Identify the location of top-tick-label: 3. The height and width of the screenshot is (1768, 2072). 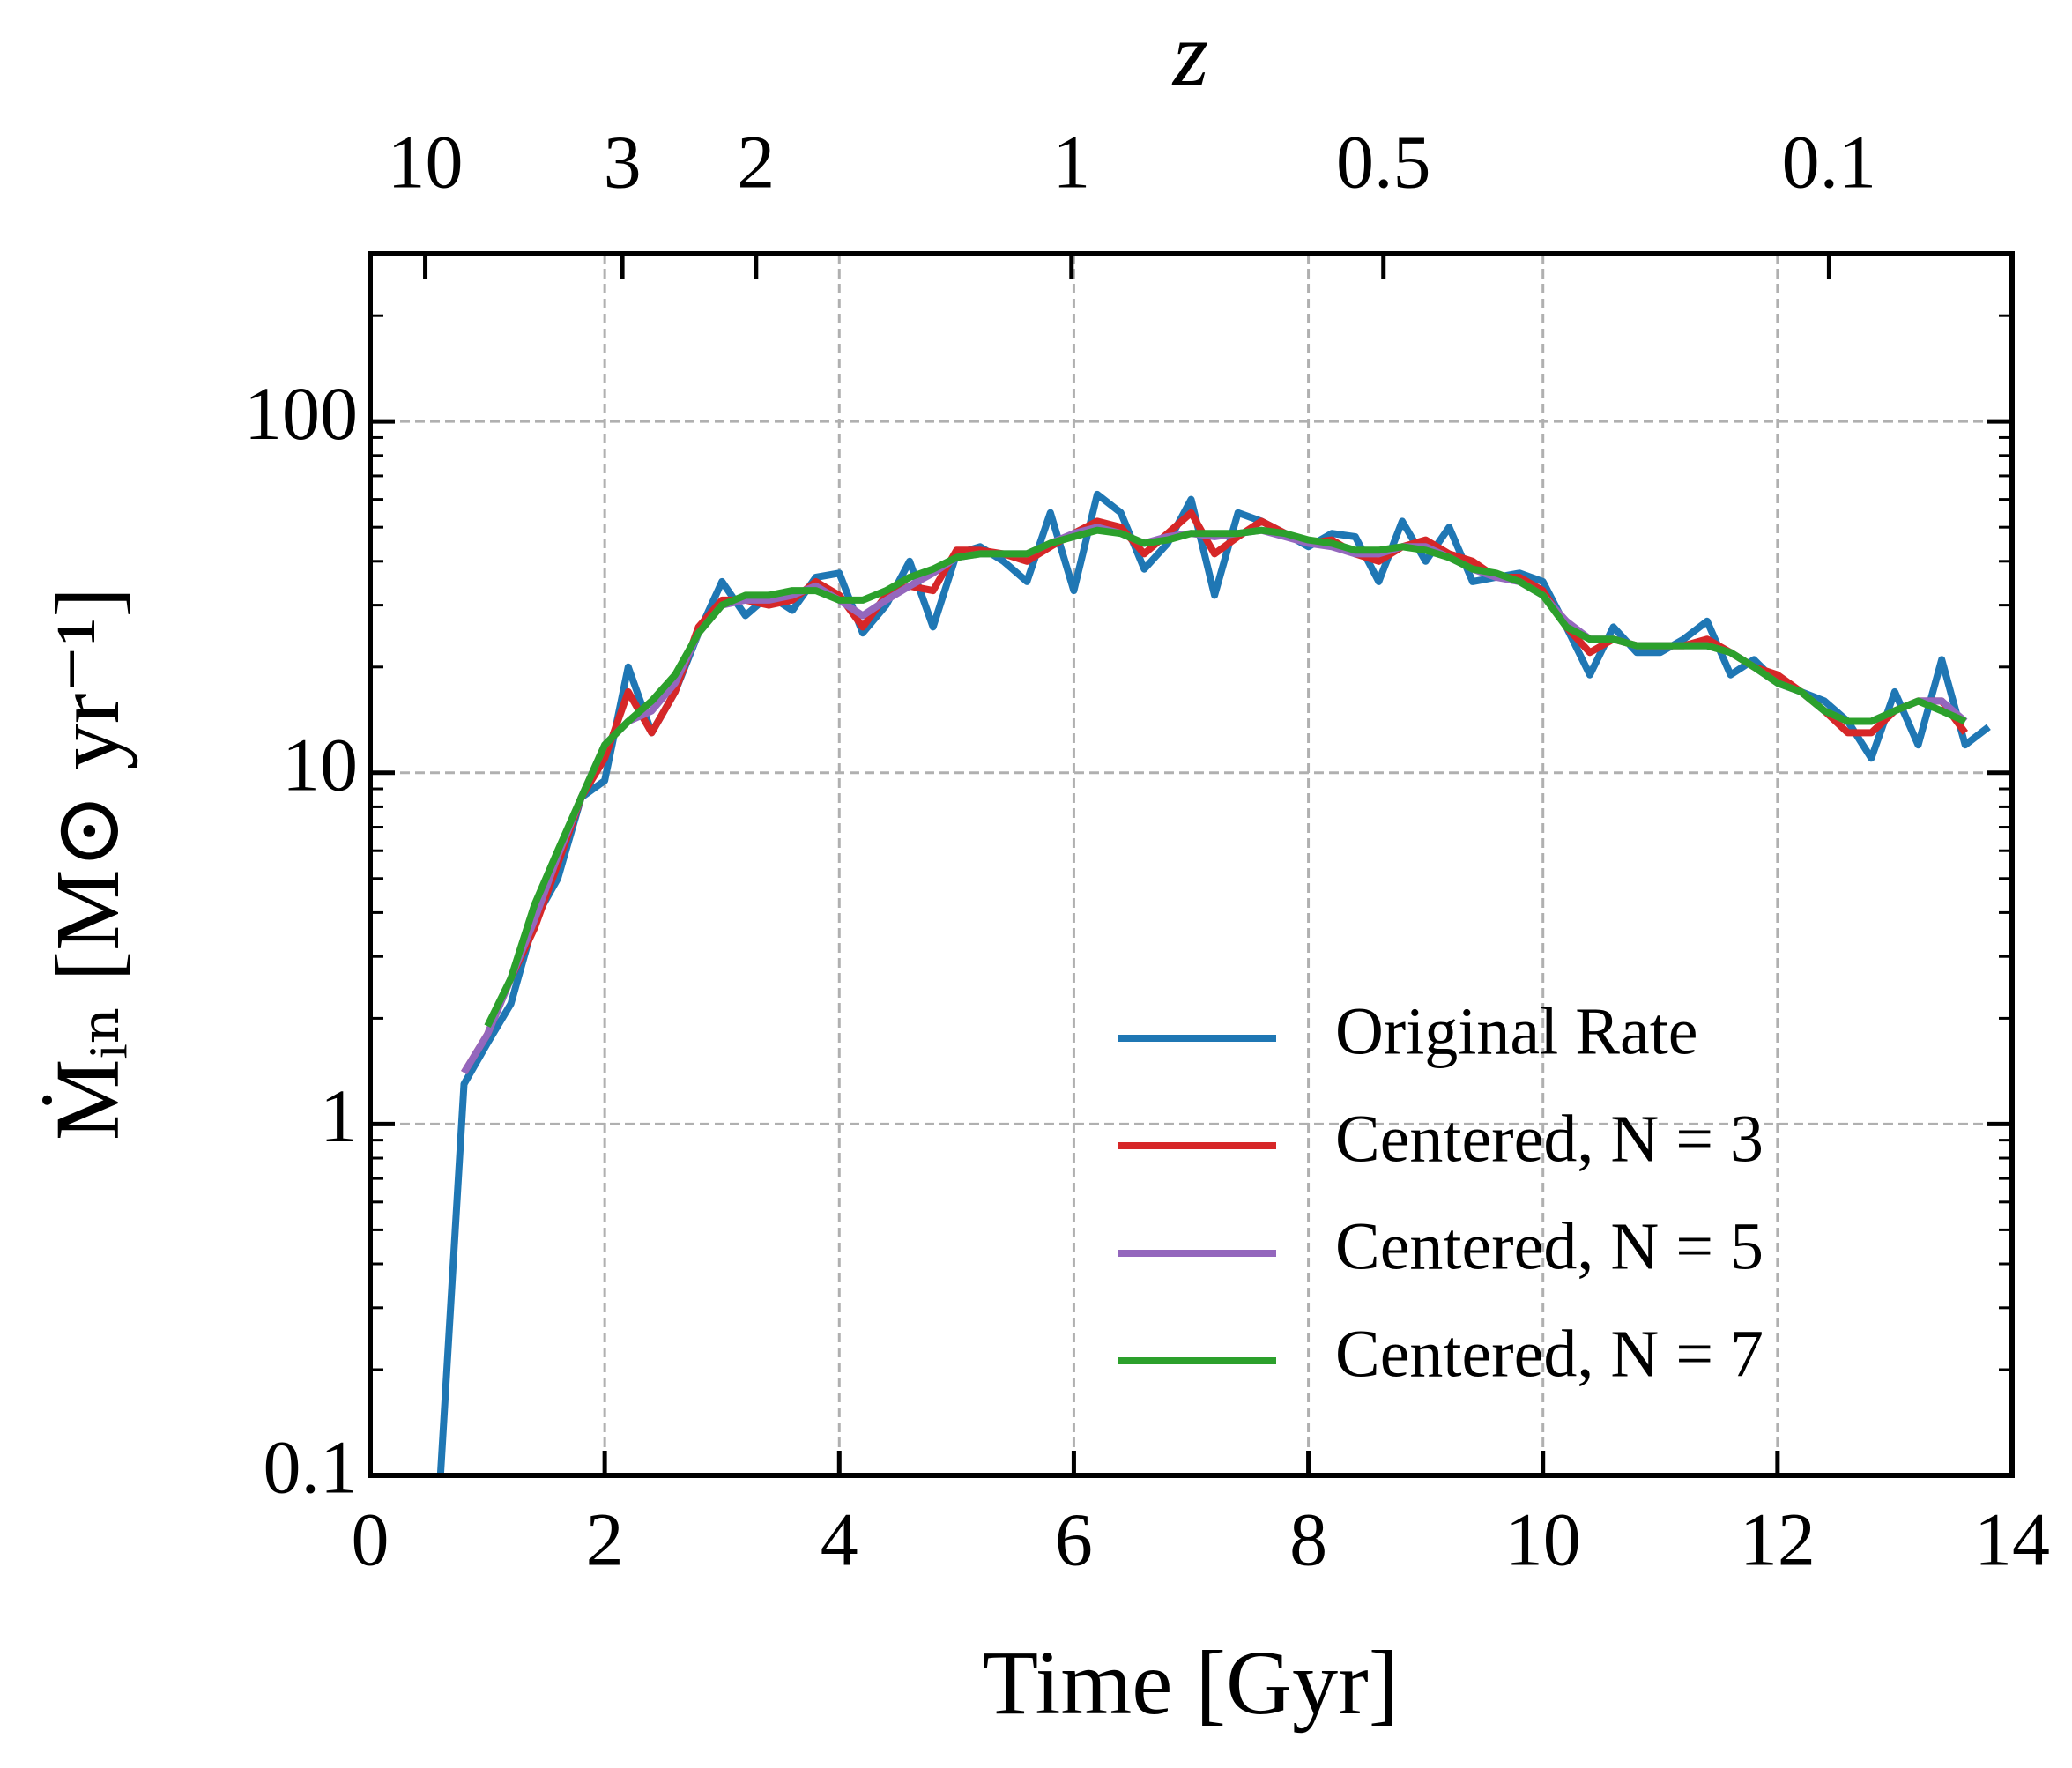
(623, 162).